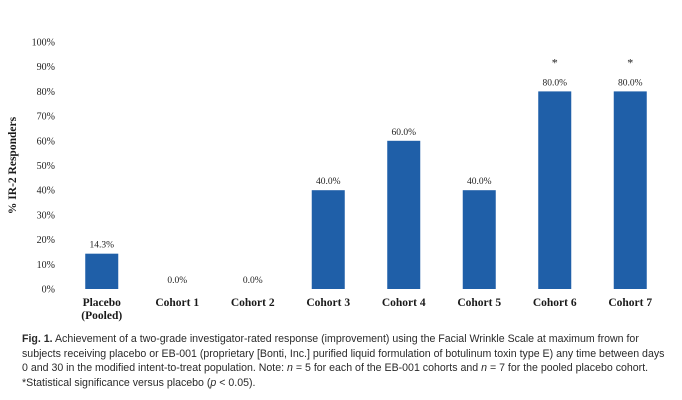 The width and height of the screenshot is (682, 400). Describe the element at coordinates (484, 368) in the screenshot. I see `caption-n-2: n` at that location.